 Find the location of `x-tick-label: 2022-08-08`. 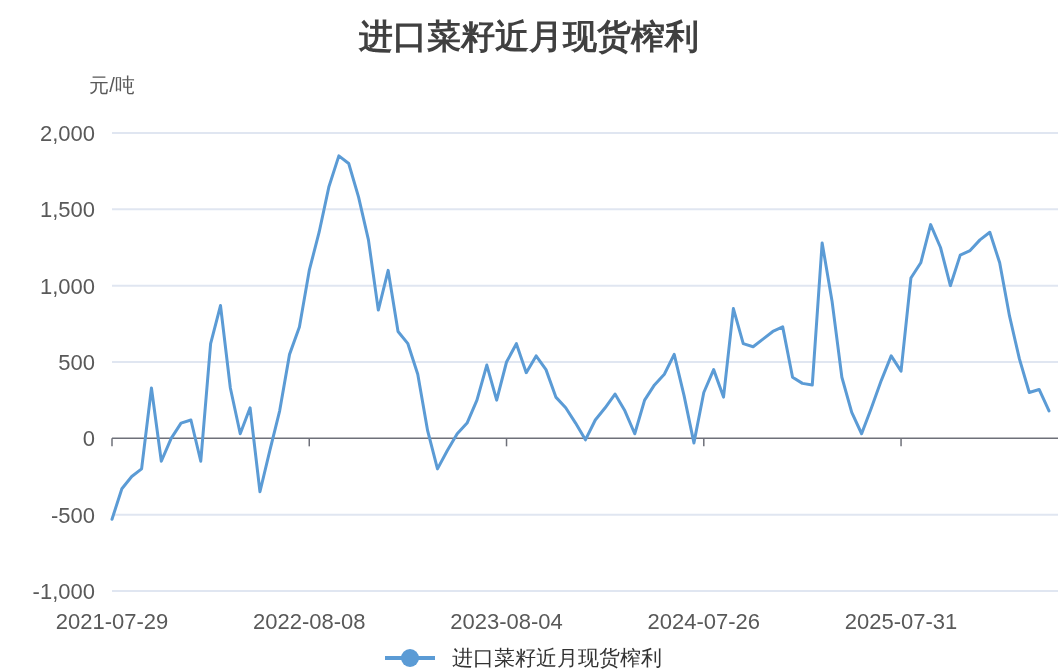

x-tick-label: 2022-08-08 is located at coordinates (309, 621).